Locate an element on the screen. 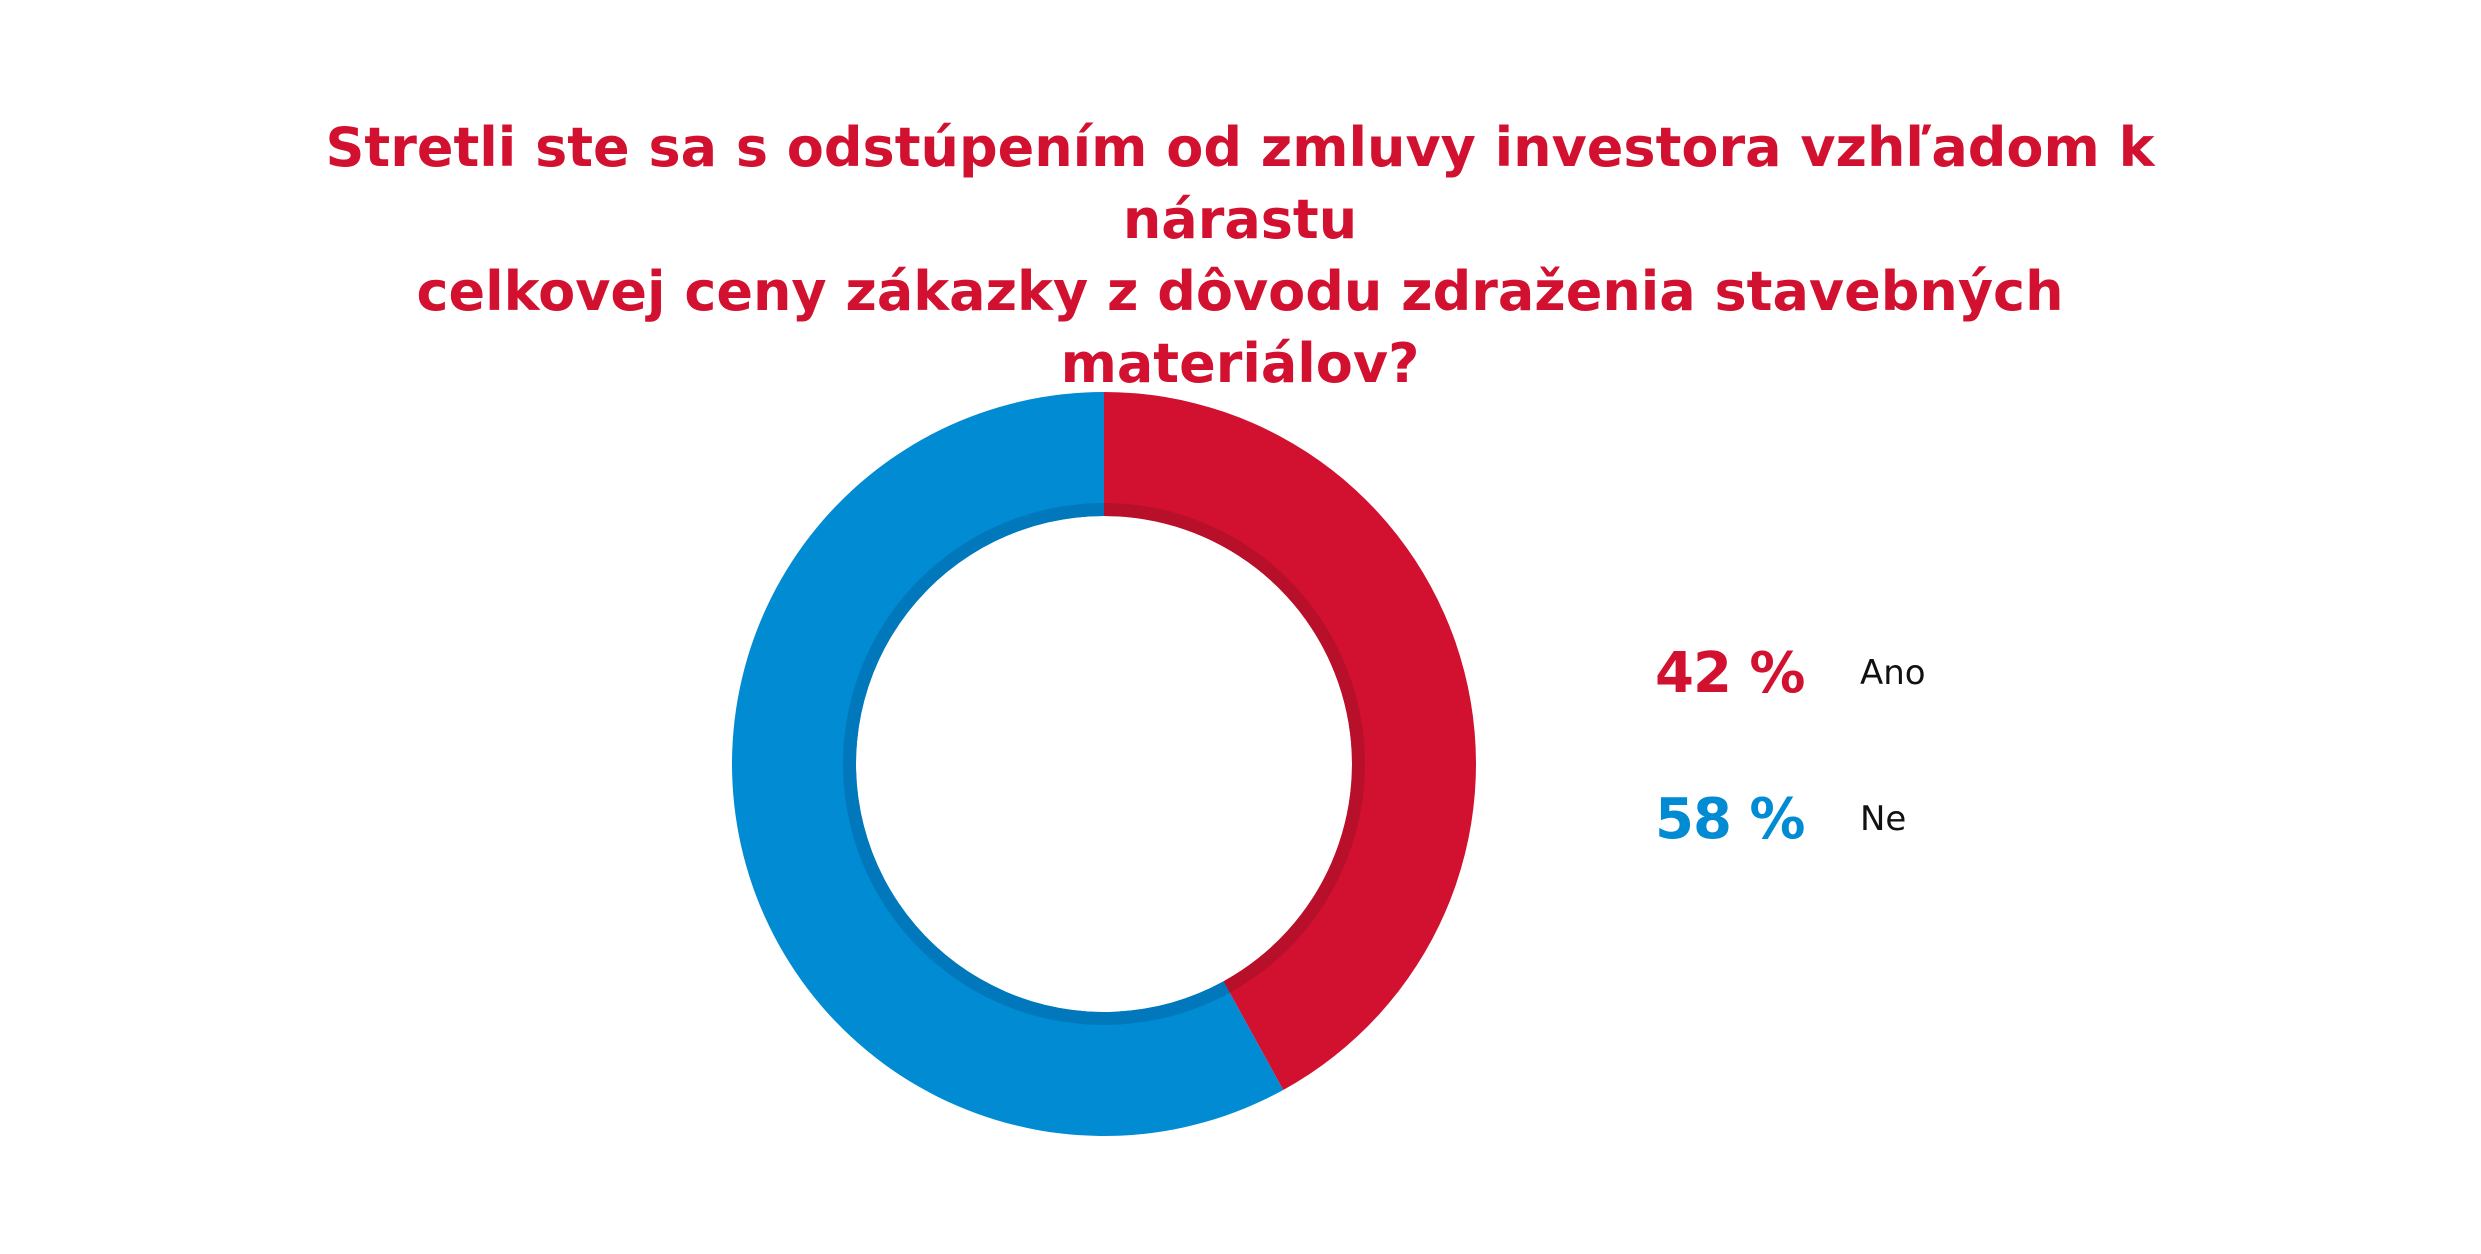 Image resolution: width=2481 pixels, height=1254 pixels. legend-item-ano: 42 % Ano is located at coordinates (1790, 673).